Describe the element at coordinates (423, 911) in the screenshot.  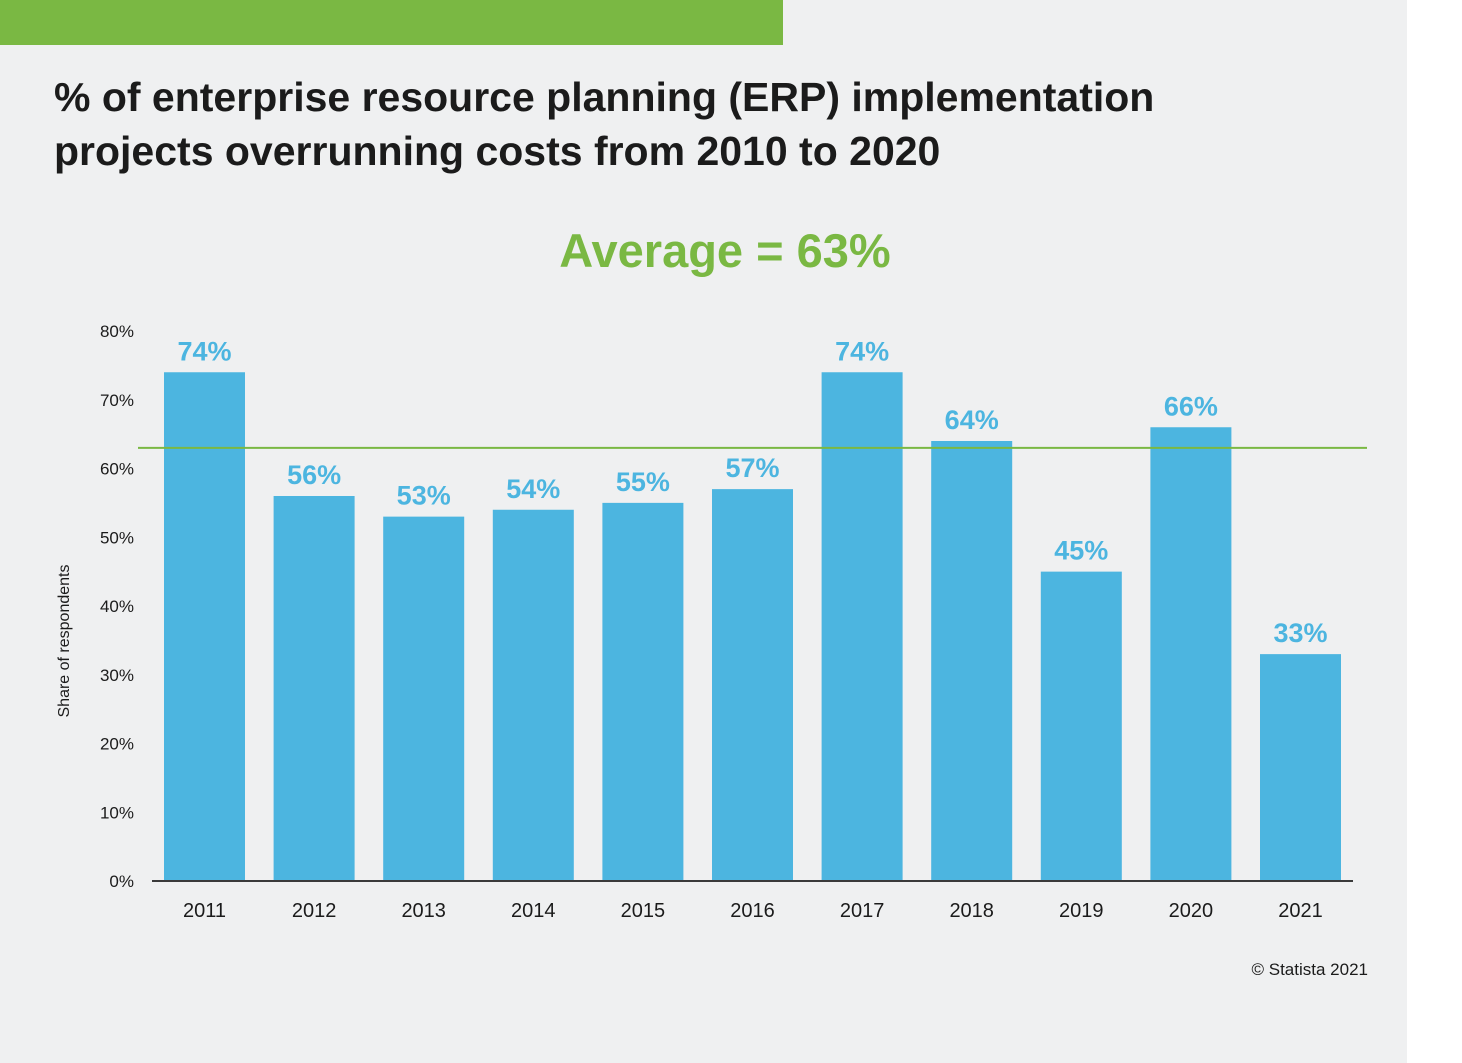
I see `x-tick-label: 2013` at that location.